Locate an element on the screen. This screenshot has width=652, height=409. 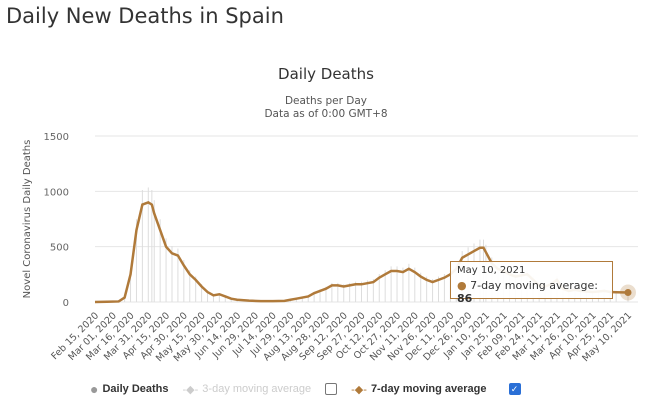
chart-subtitle-2: Data as of 0:00 GMT+8 is located at coordinates (326, 114).